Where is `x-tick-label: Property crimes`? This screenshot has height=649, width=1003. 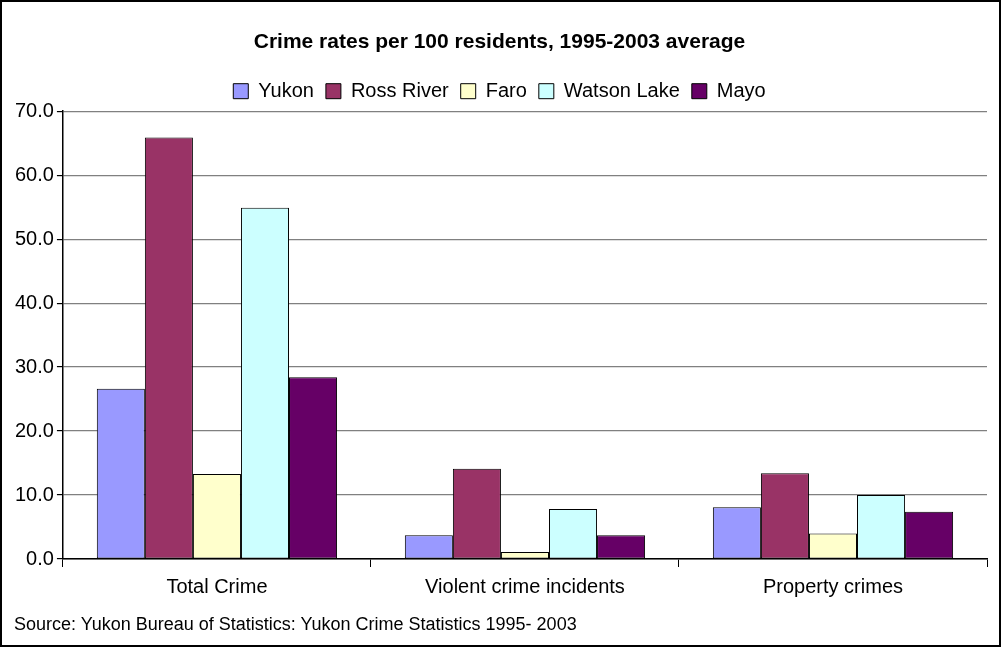 x-tick-label: Property crimes is located at coordinates (832, 585).